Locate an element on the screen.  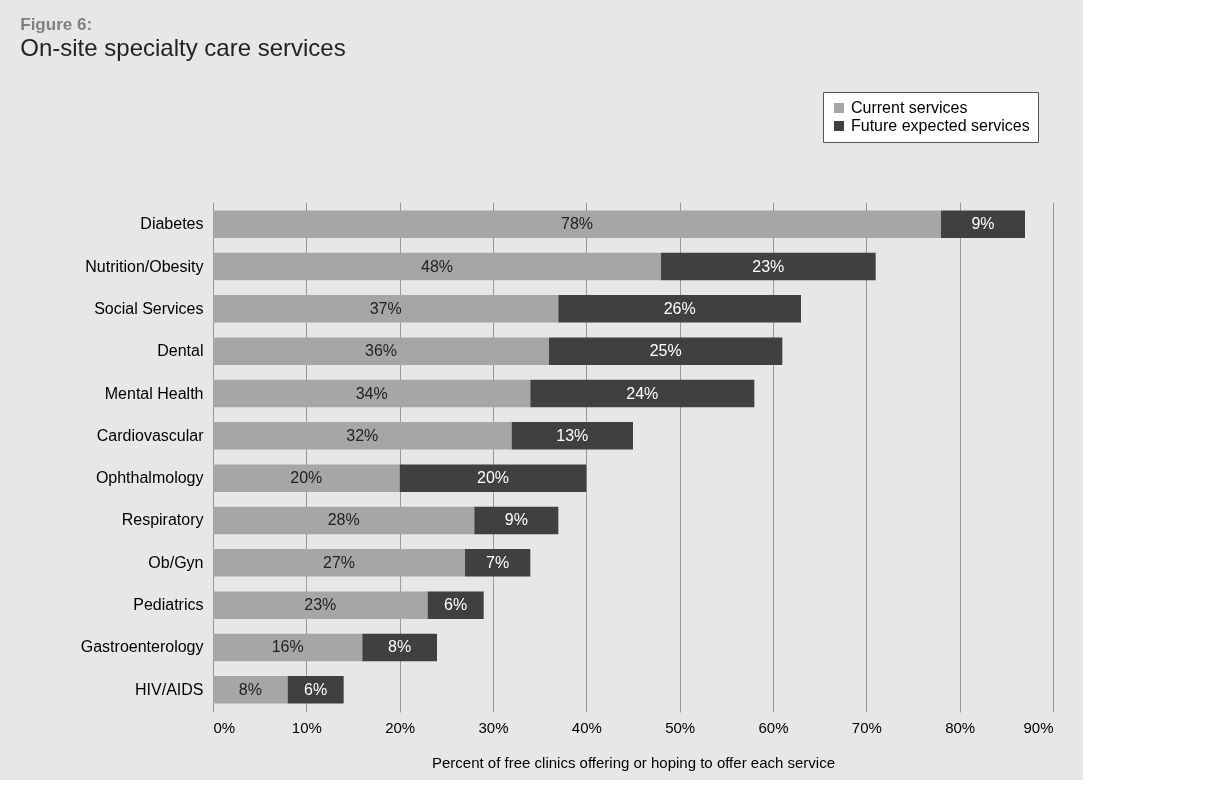
data-label: 34% is located at coordinates (371, 393).